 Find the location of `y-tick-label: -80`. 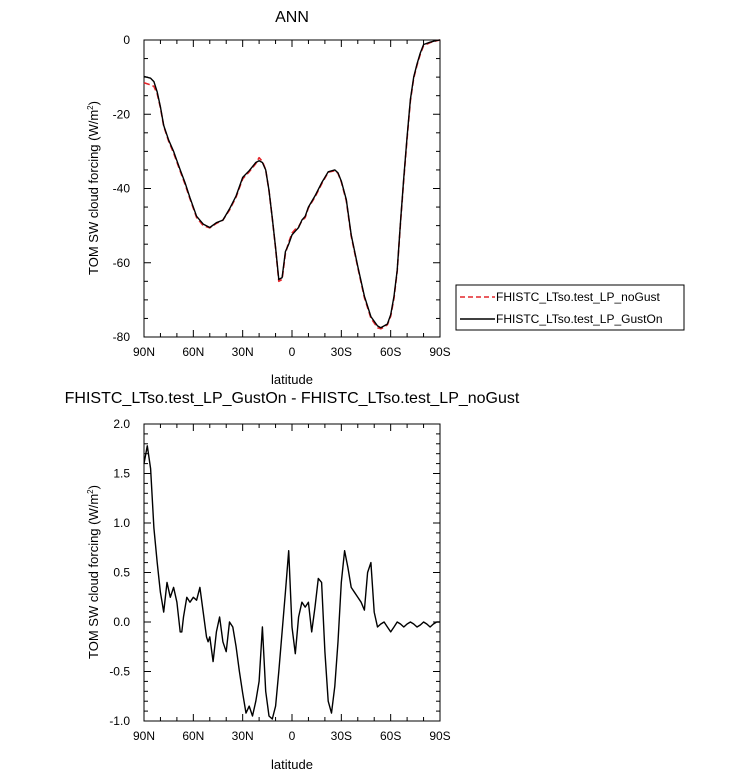

y-tick-label: -80 is located at coordinates (122, 337).